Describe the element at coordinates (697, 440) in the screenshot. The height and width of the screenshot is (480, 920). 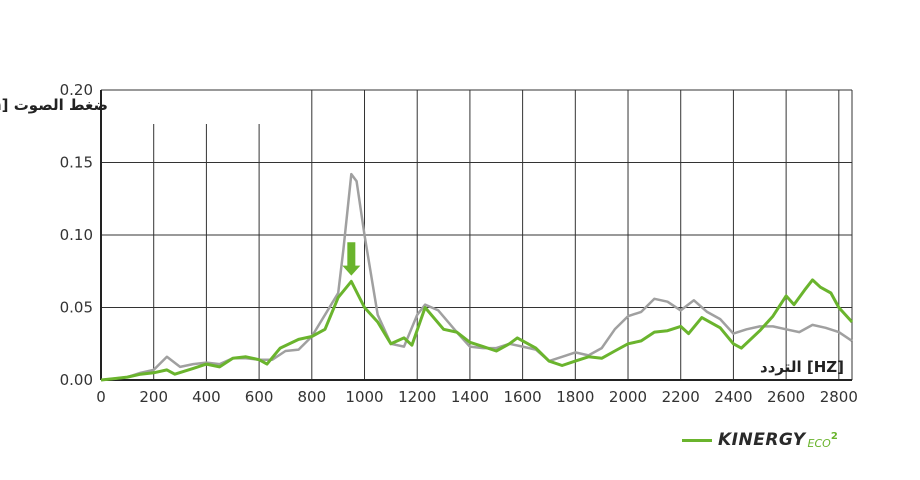
I see `logo-dash` at that location.